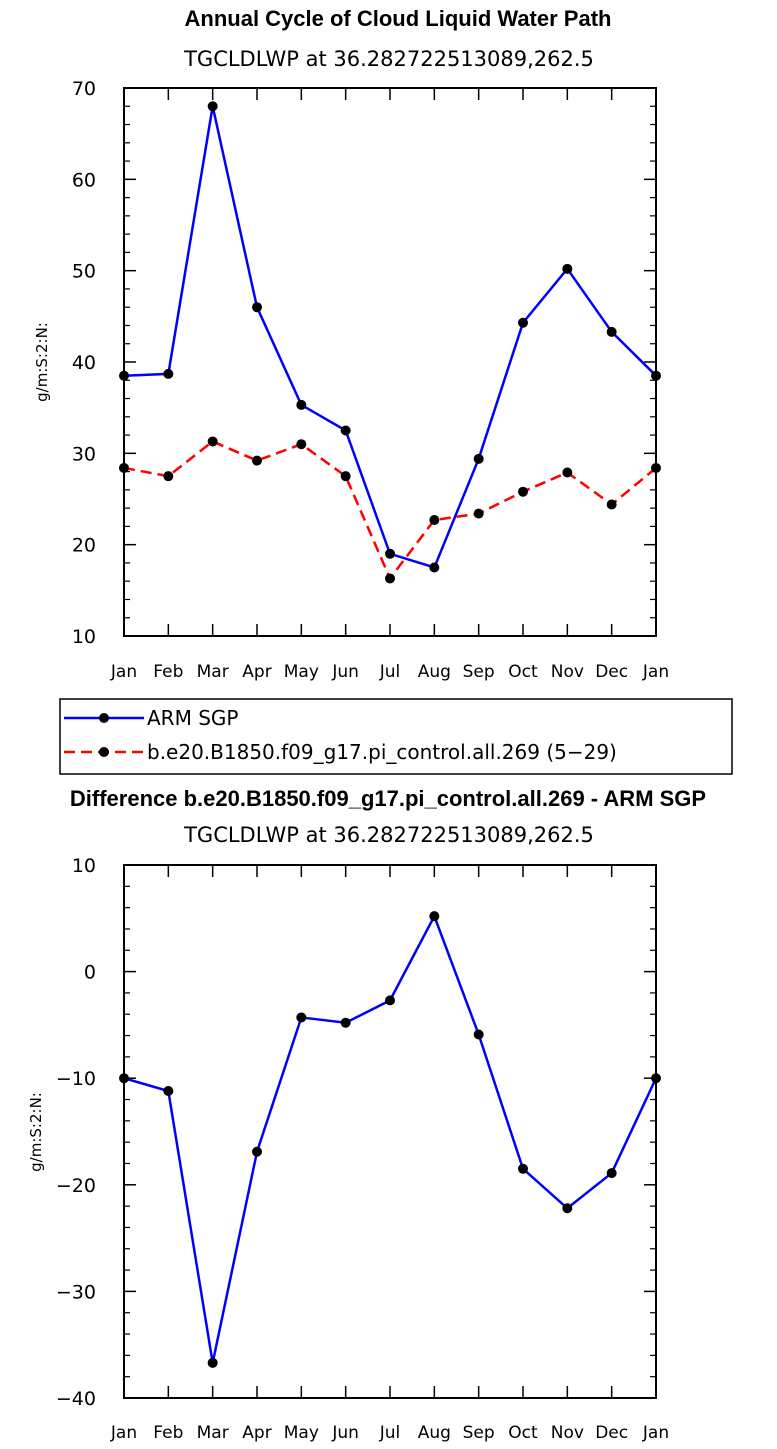  I want to click on y-tick-label: −20, so click(76, 1186).